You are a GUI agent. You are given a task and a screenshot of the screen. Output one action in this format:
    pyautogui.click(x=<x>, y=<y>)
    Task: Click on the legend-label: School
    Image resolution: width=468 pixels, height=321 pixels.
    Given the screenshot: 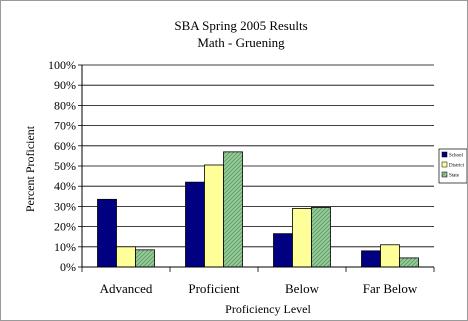 What is the action you would take?
    pyautogui.click(x=456, y=156)
    